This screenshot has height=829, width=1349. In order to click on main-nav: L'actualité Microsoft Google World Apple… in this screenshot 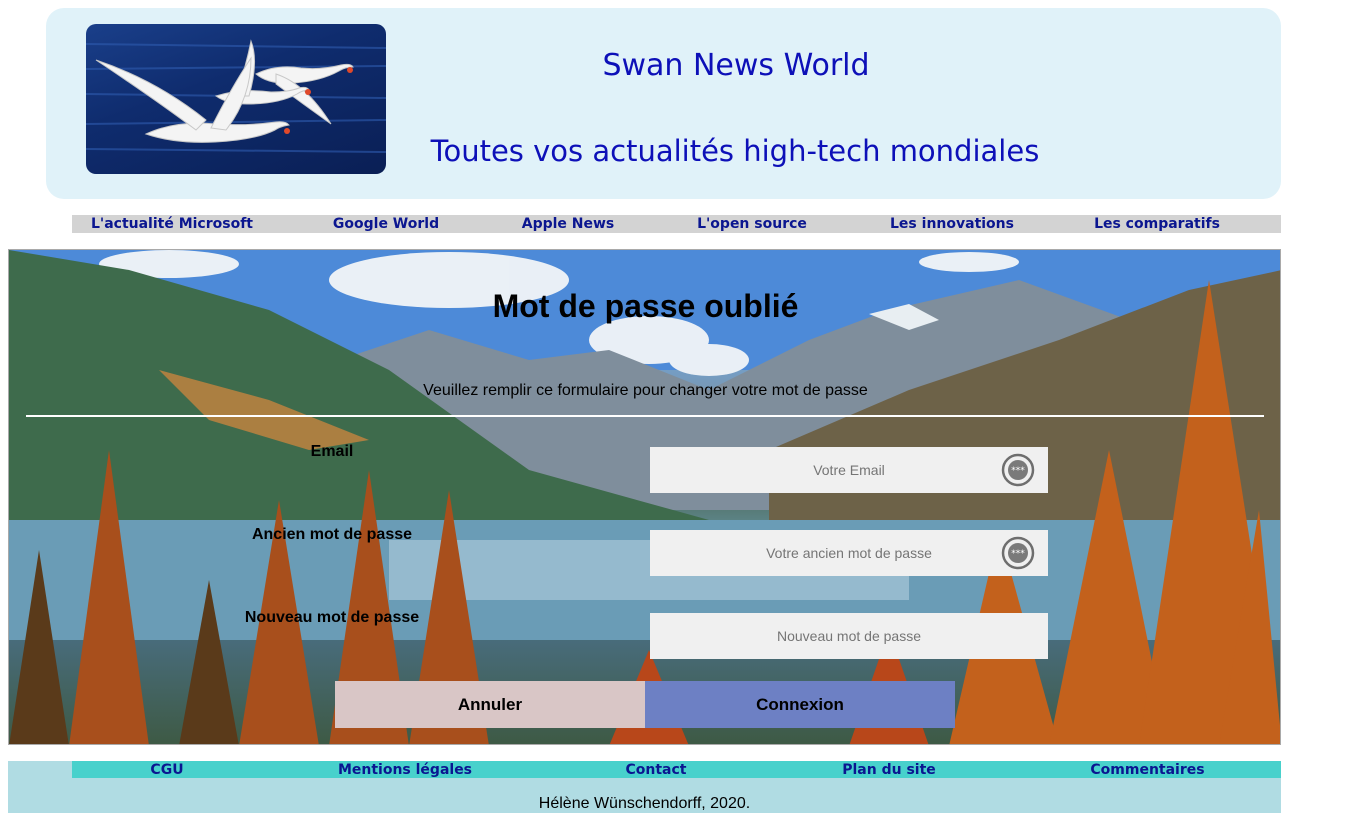, I will do `click(676, 224)`.